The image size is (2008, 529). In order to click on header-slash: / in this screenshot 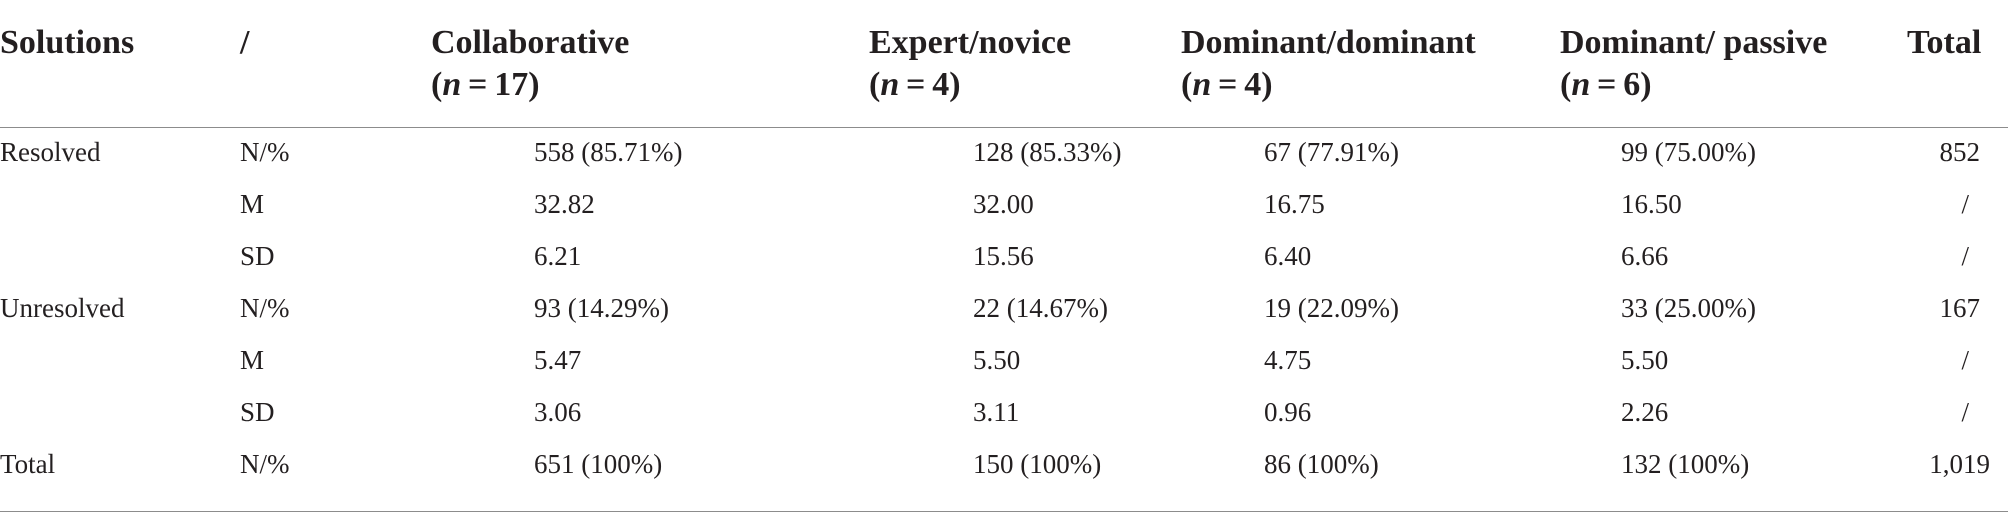, I will do `click(244, 43)`.